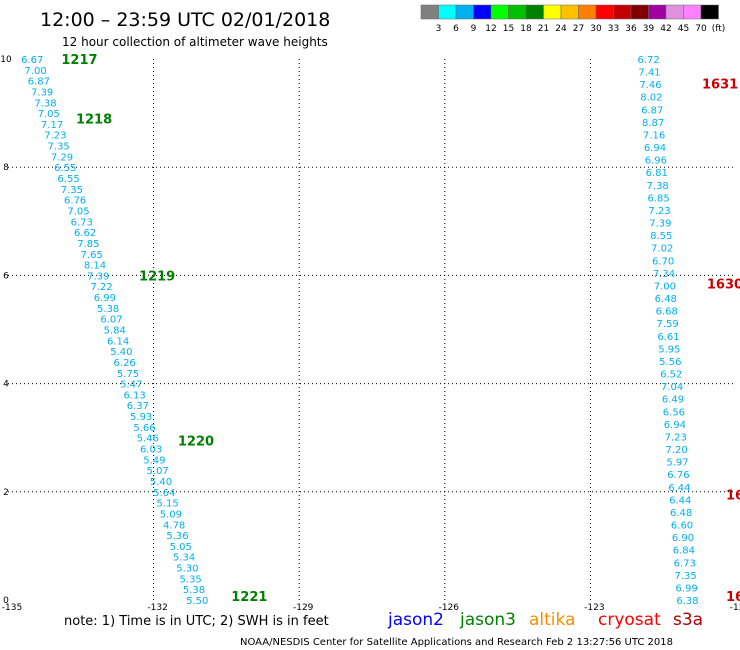 This screenshot has height=650, width=740. I want to click on wave-height-value: 6.55, so click(68, 179).